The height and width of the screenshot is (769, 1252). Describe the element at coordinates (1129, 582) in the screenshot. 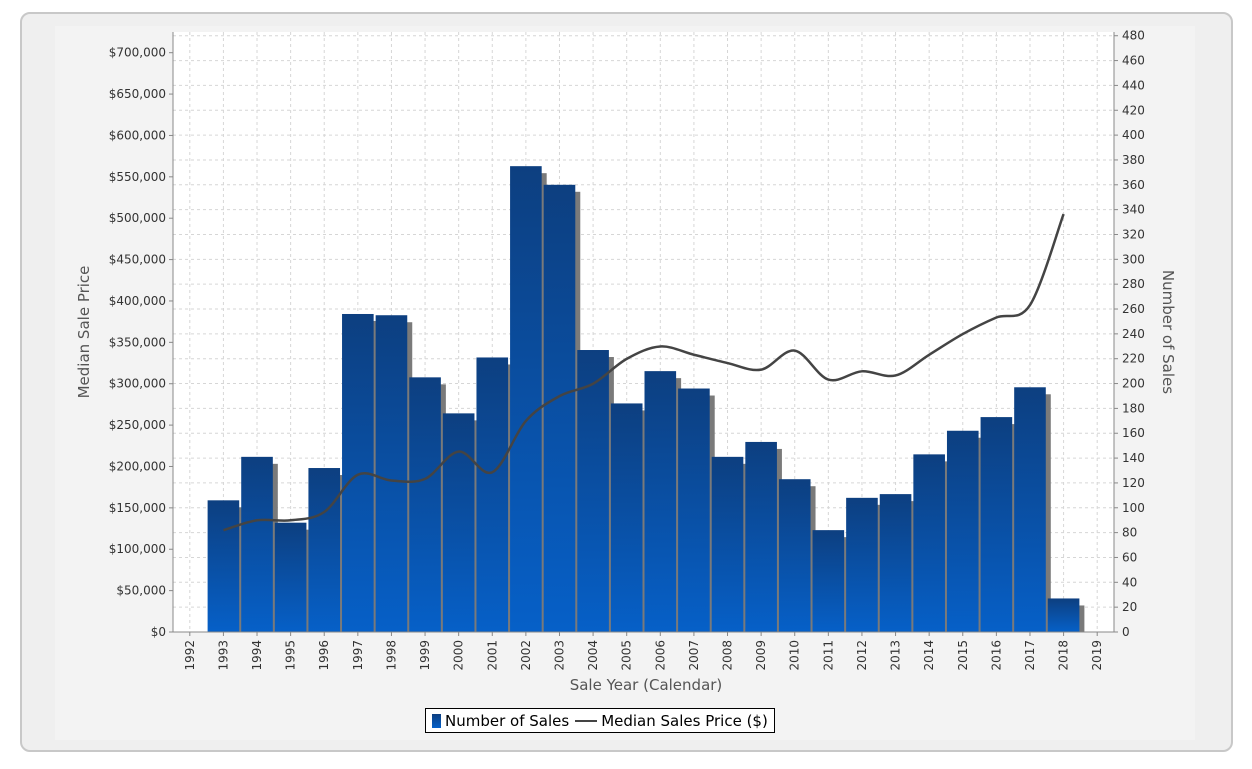

I see `y-right-tick-label: 40` at that location.